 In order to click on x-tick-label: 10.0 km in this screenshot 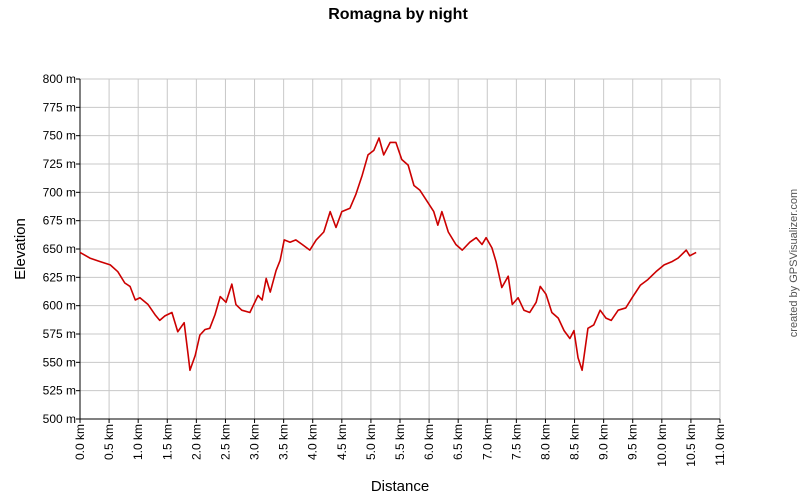, I will do `click(662, 445)`.